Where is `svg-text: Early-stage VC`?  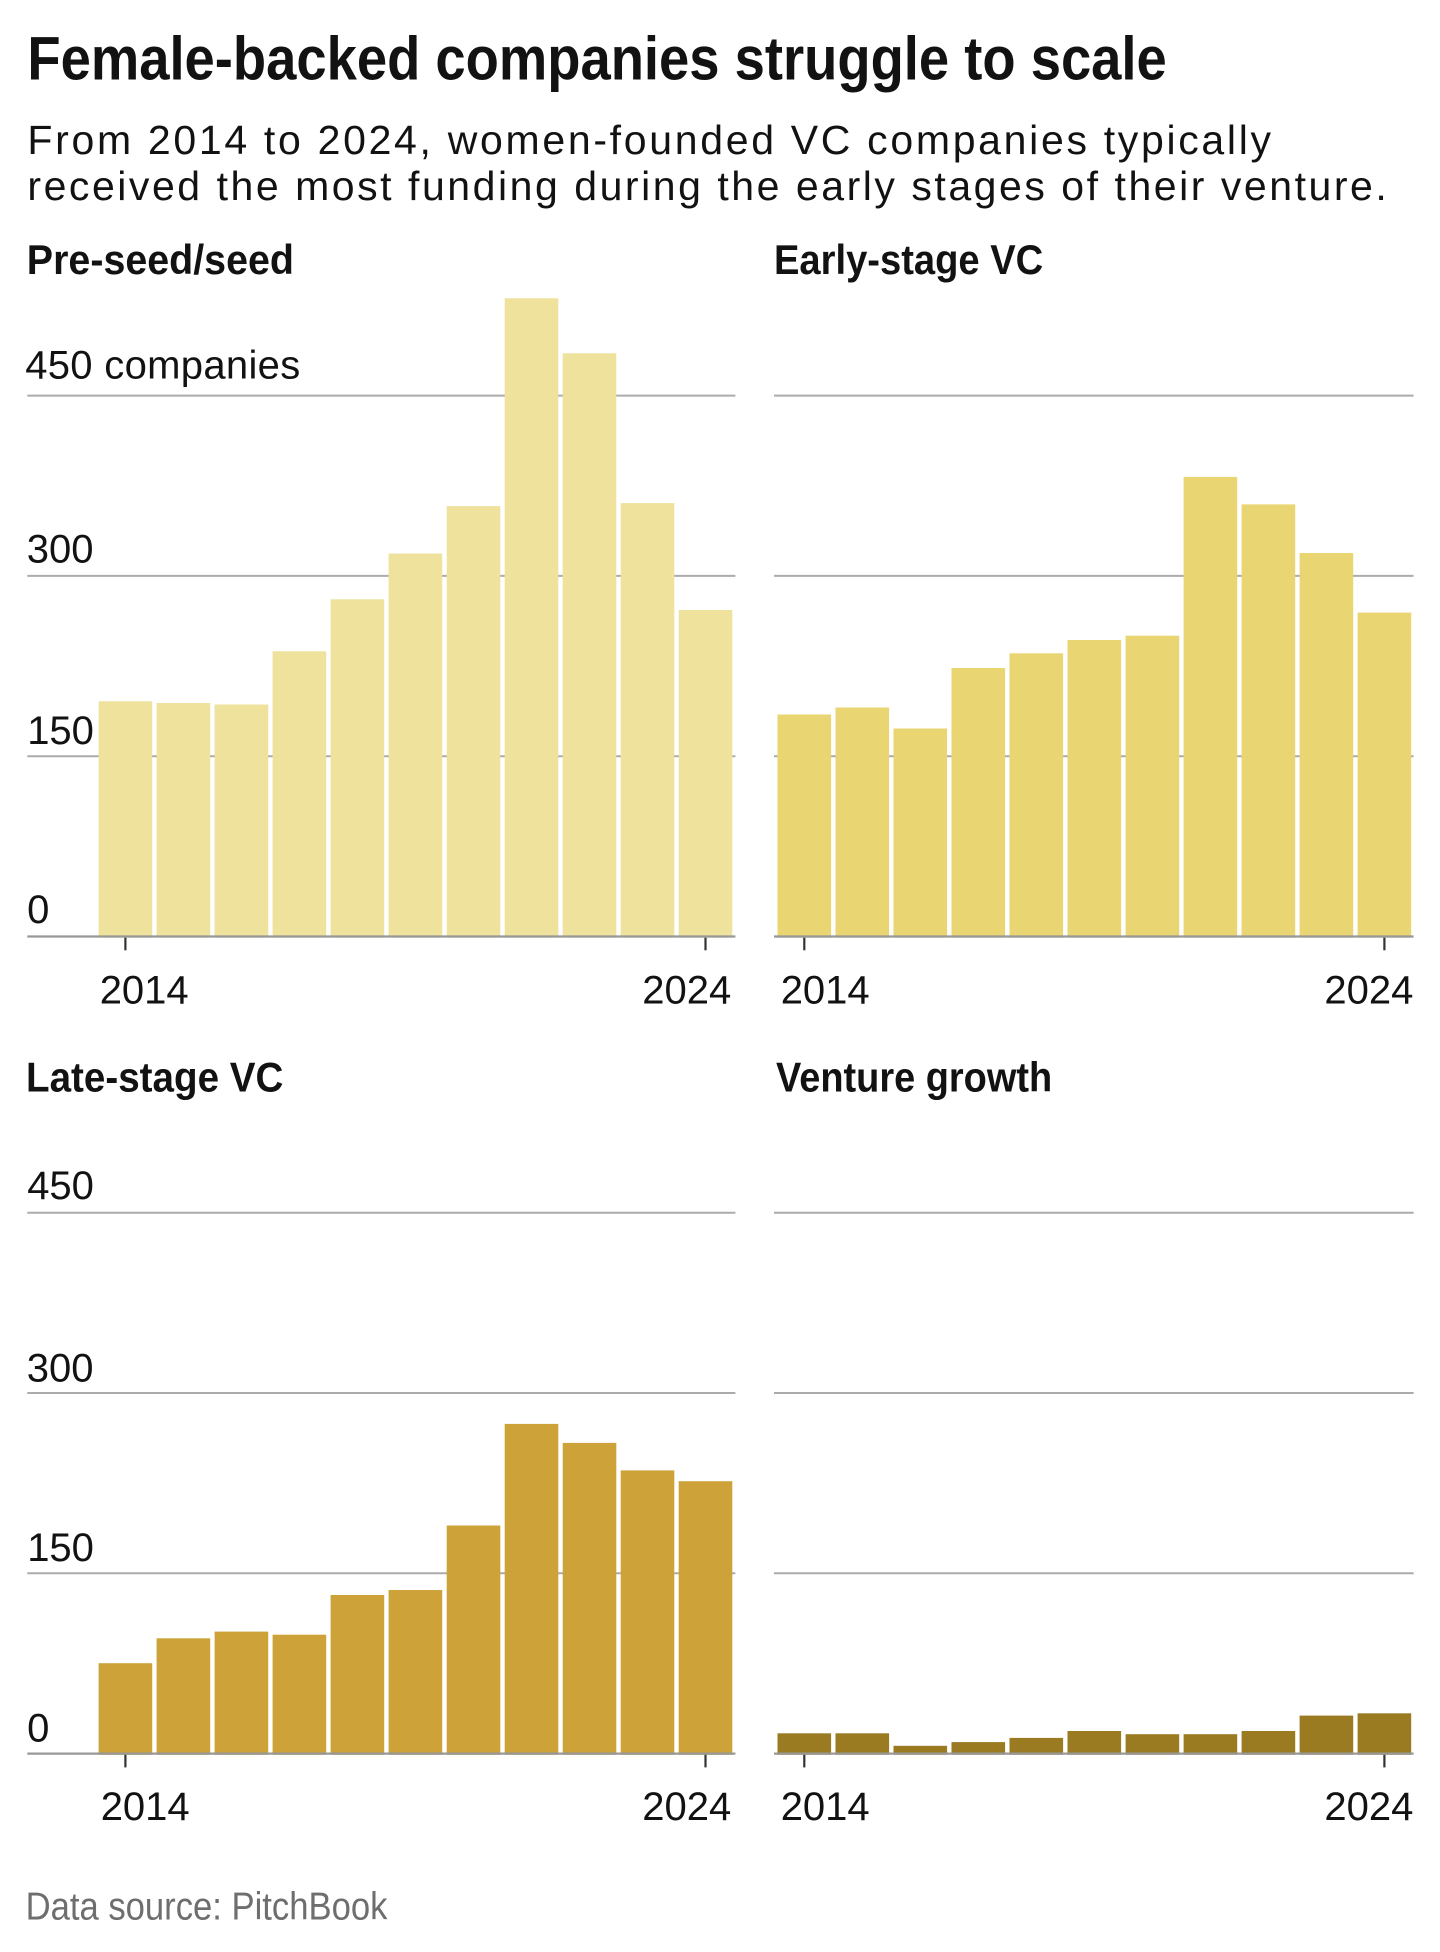
svg-text: Early-stage VC is located at coordinates (908, 259).